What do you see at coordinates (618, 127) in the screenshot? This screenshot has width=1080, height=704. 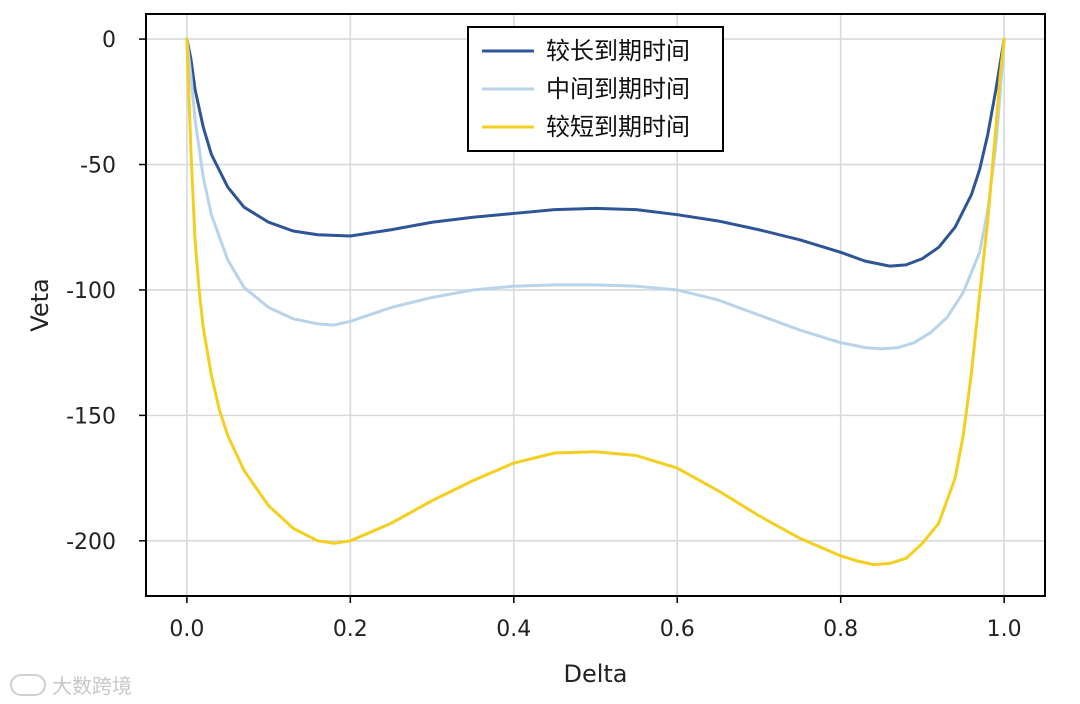 I see `legend-label-short: 较短到期时间` at bounding box center [618, 127].